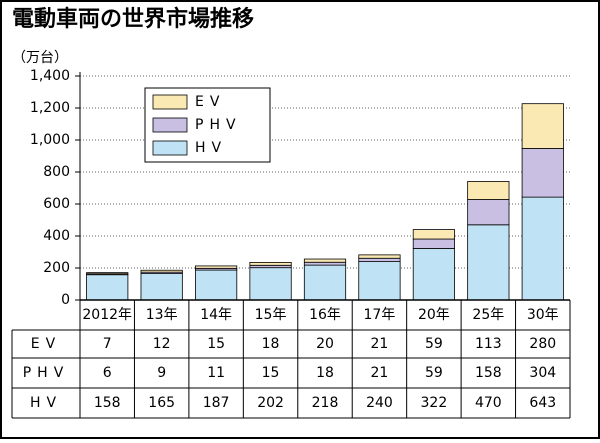 This screenshot has height=443, width=600. What do you see at coordinates (40, 58) in the screenshot?
I see `y-axis-label: （万台）` at bounding box center [40, 58].